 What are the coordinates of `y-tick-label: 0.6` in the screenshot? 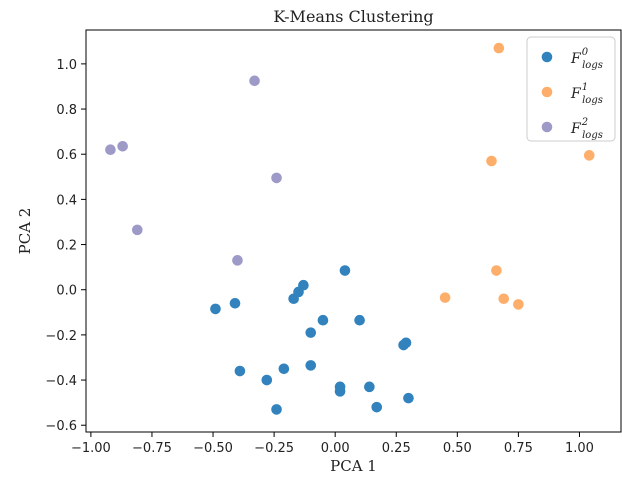 It's located at (66, 155).